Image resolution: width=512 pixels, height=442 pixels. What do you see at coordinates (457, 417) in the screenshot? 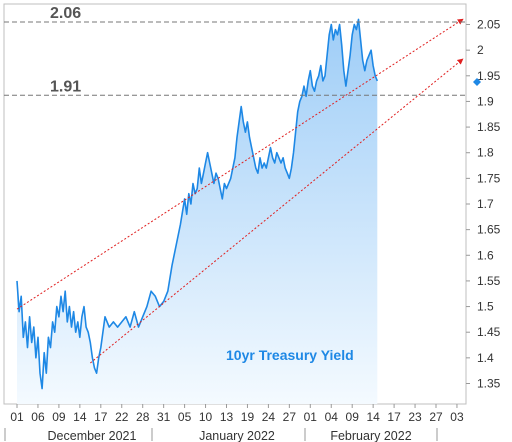
I see `x-tick-label: 03` at bounding box center [457, 417].